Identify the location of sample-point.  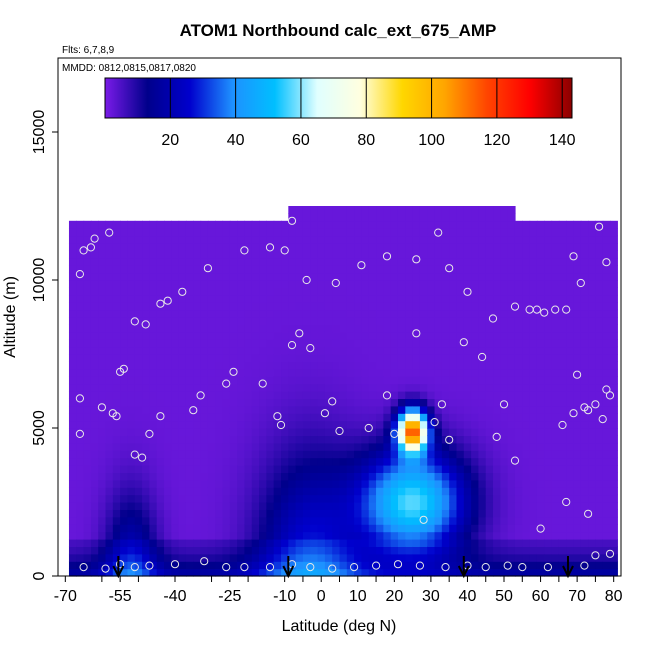
(485, 567).